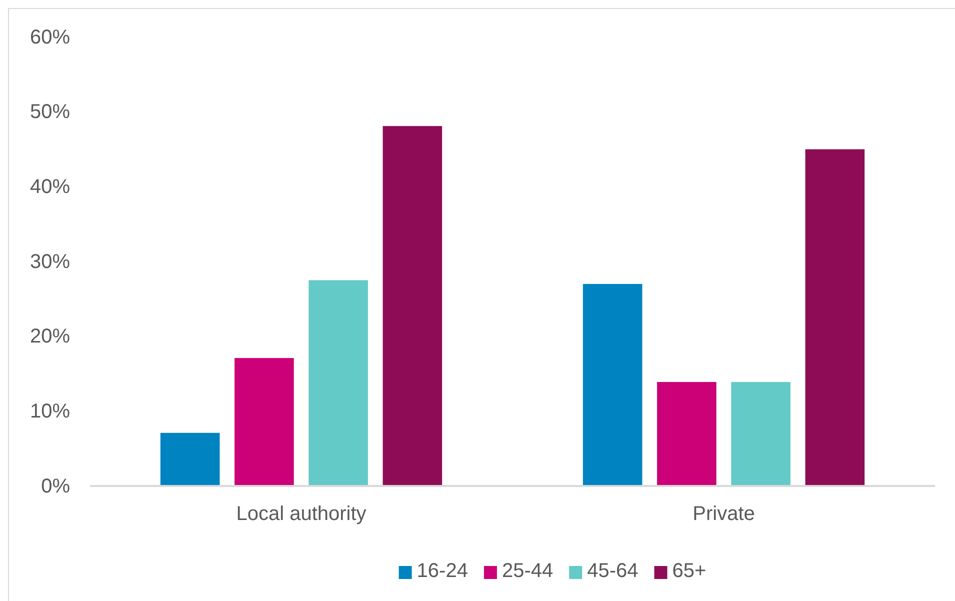  I want to click on y-tick-label: 40%, so click(50, 187).